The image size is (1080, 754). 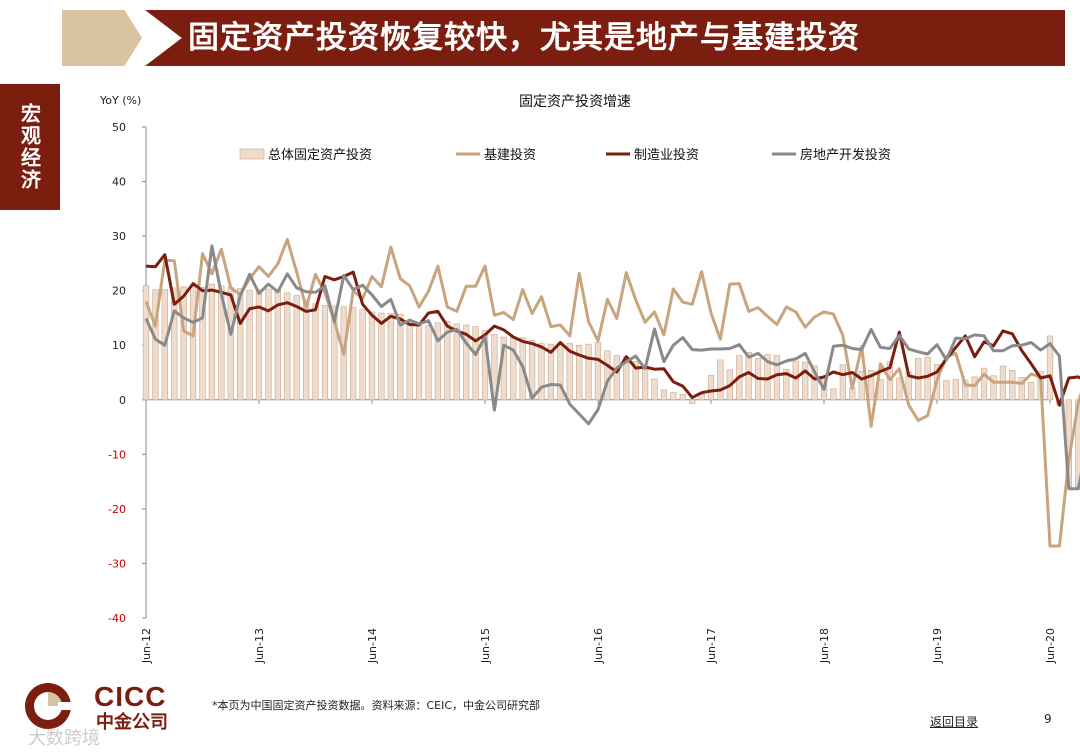 What do you see at coordinates (485, 646) in the screenshot?
I see `x-tick-label: Jun-15` at bounding box center [485, 646].